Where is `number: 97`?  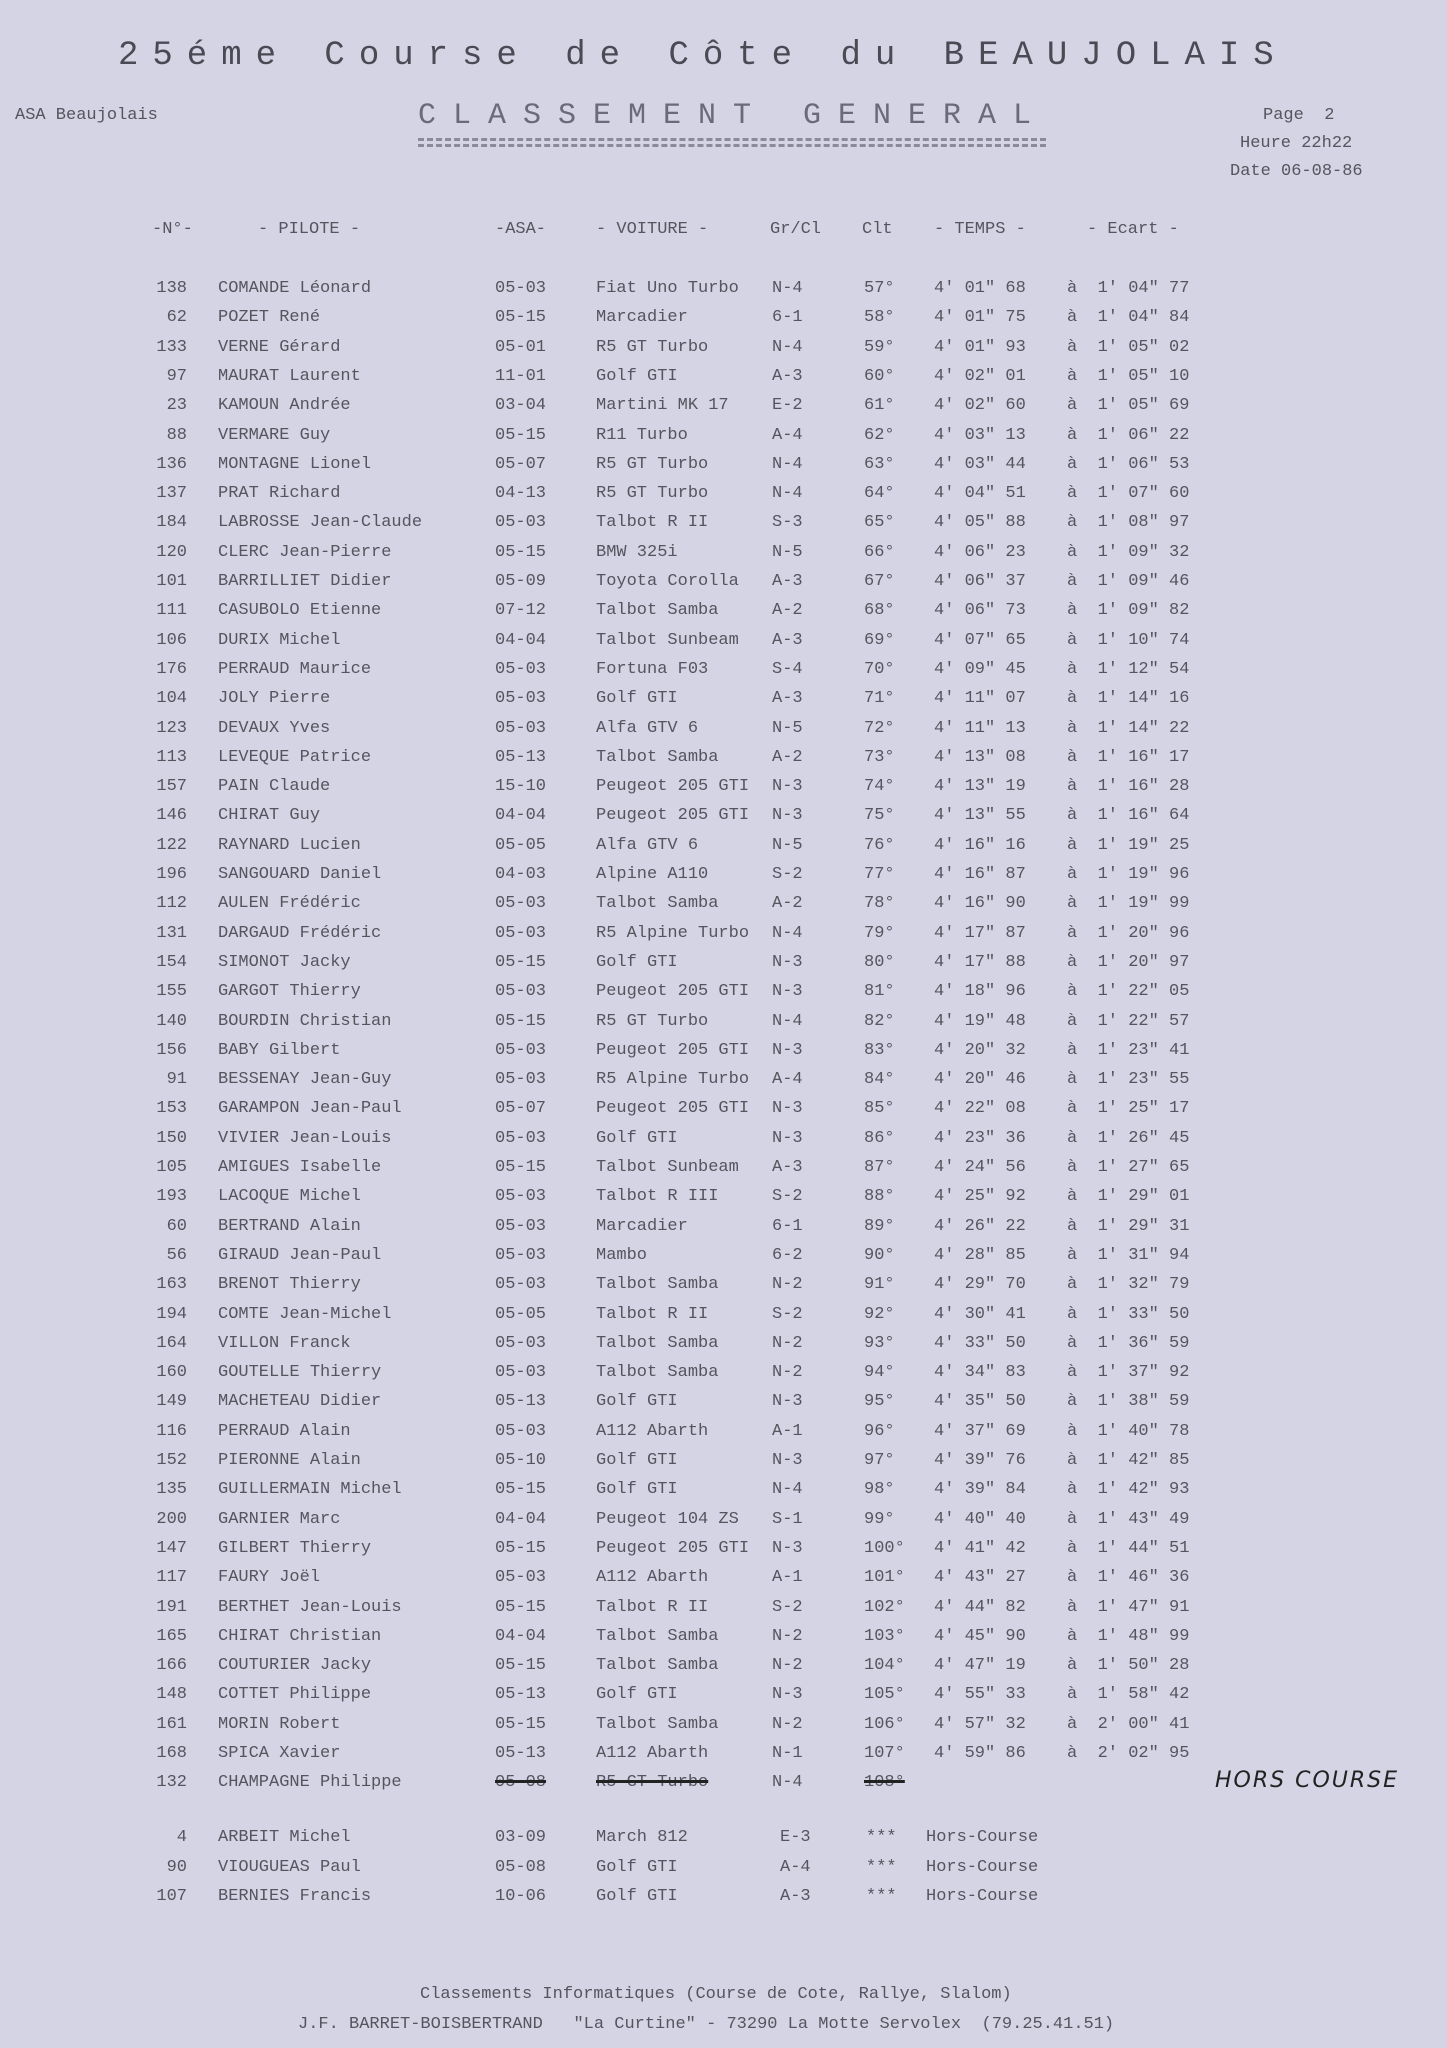
number: 97 is located at coordinates (176, 376).